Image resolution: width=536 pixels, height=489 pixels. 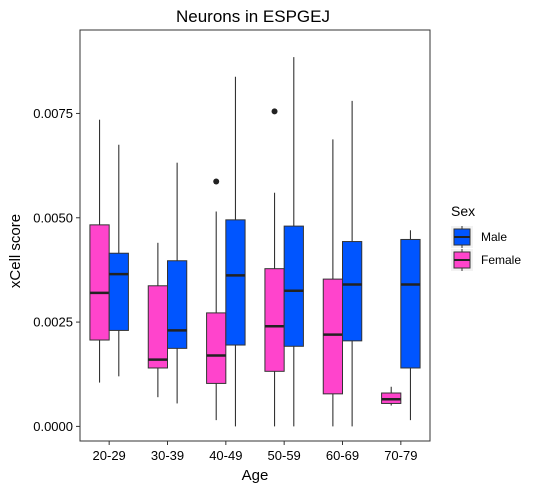 I want to click on x-axis-title: Age, so click(x=255, y=475).